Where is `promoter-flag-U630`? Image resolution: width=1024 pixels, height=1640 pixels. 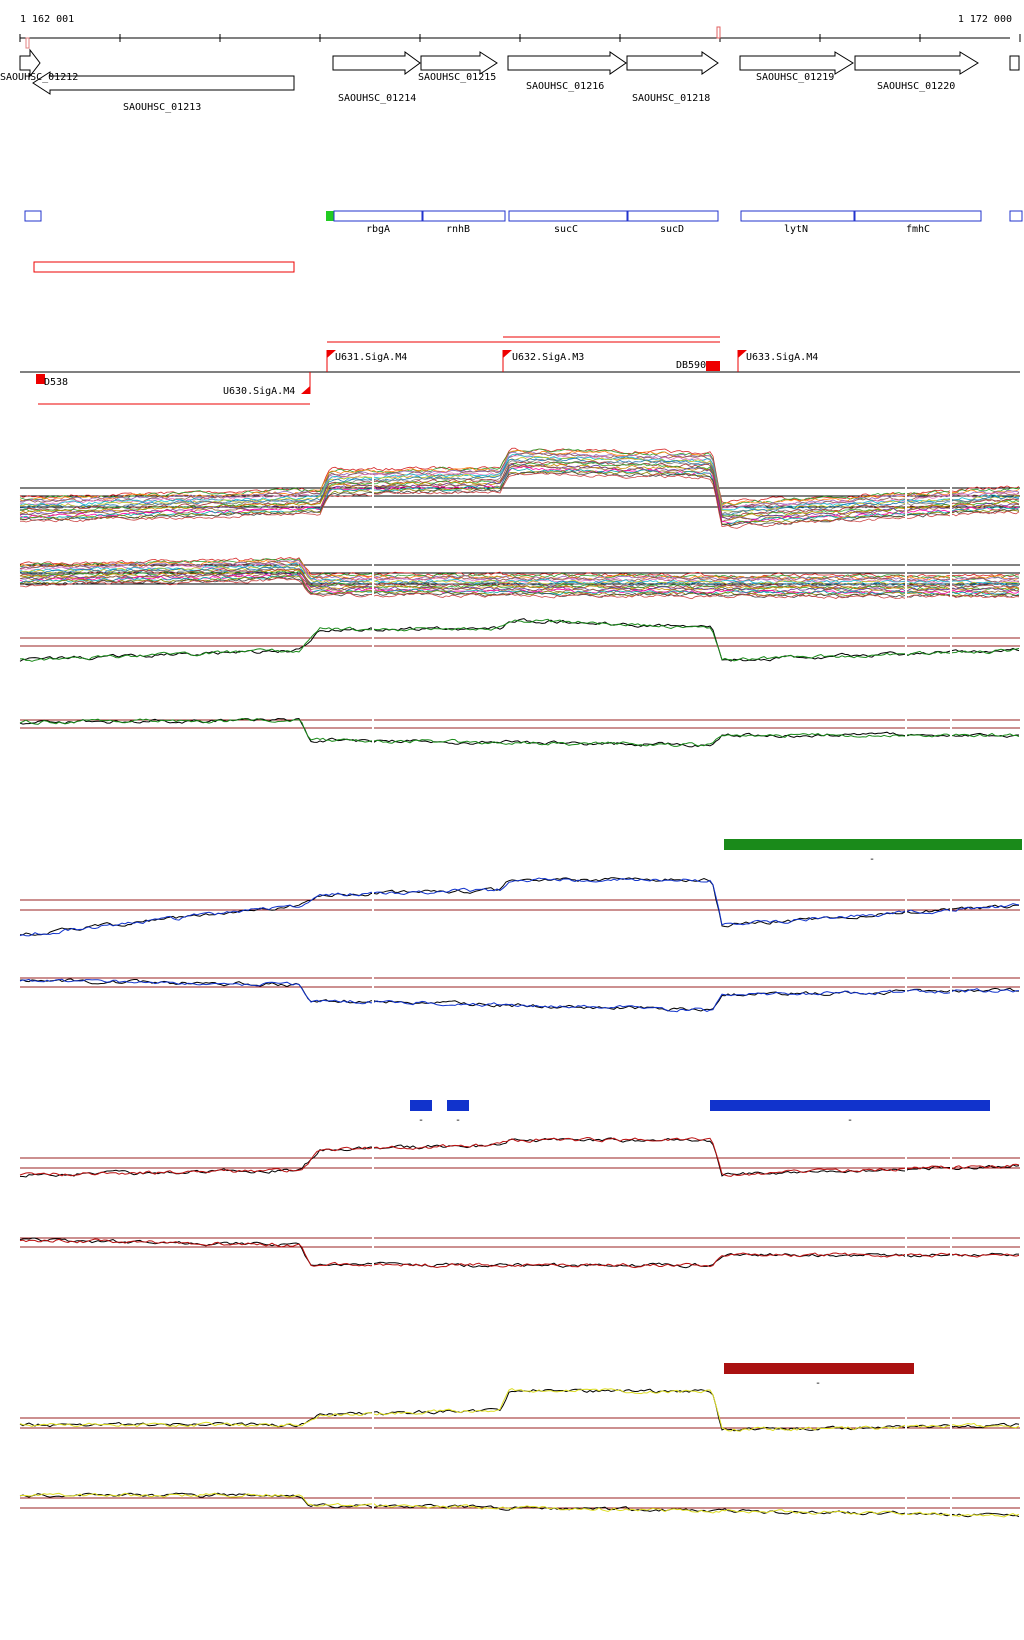
promoter-flag-U630 is located at coordinates (305, 390).